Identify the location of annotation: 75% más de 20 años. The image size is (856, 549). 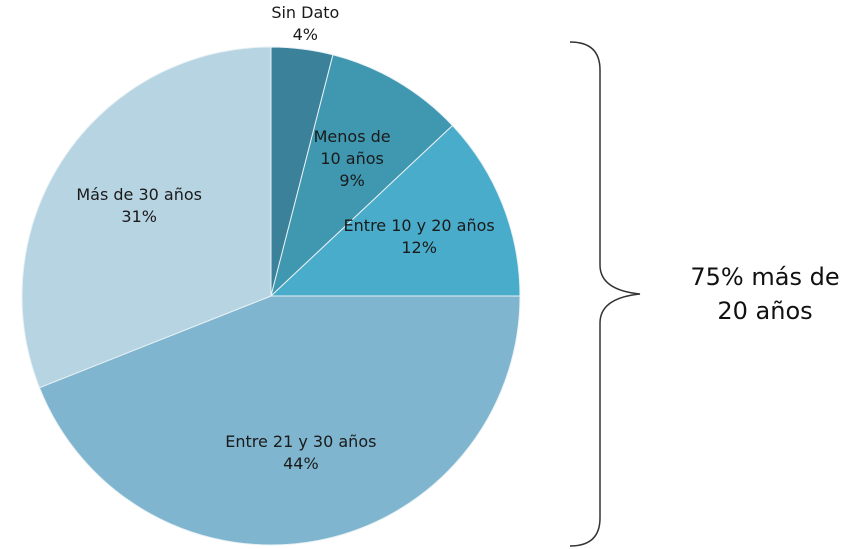
(765, 294).